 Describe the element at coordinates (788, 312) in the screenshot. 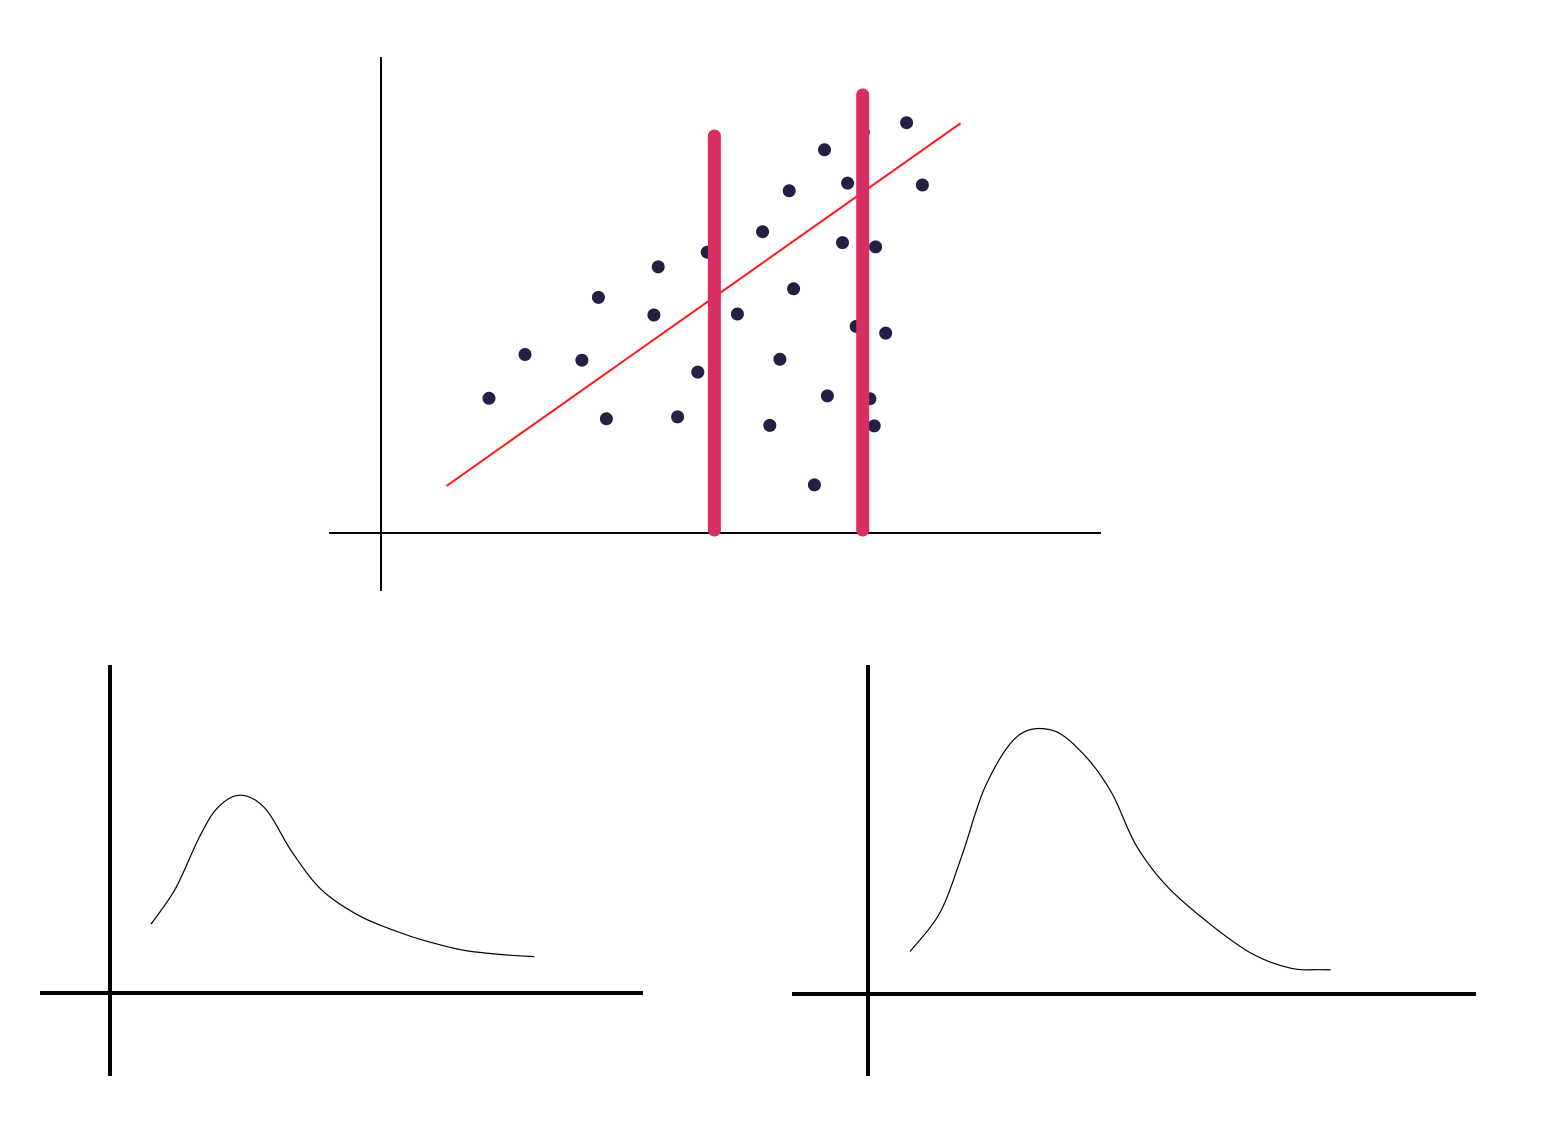

I see `vertical-markers-group` at that location.